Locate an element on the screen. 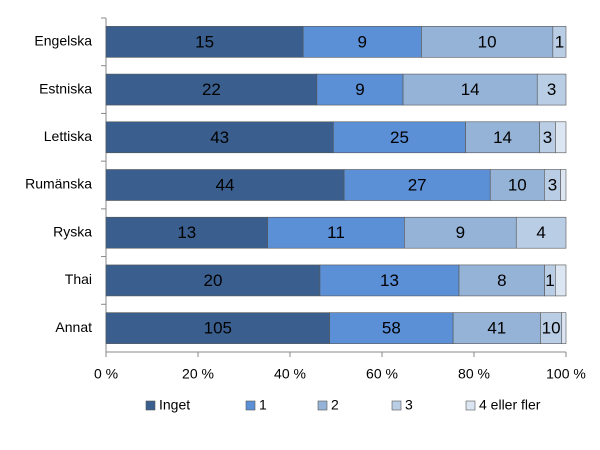 The height and width of the screenshot is (450, 600). data-label: 11 is located at coordinates (336, 232).